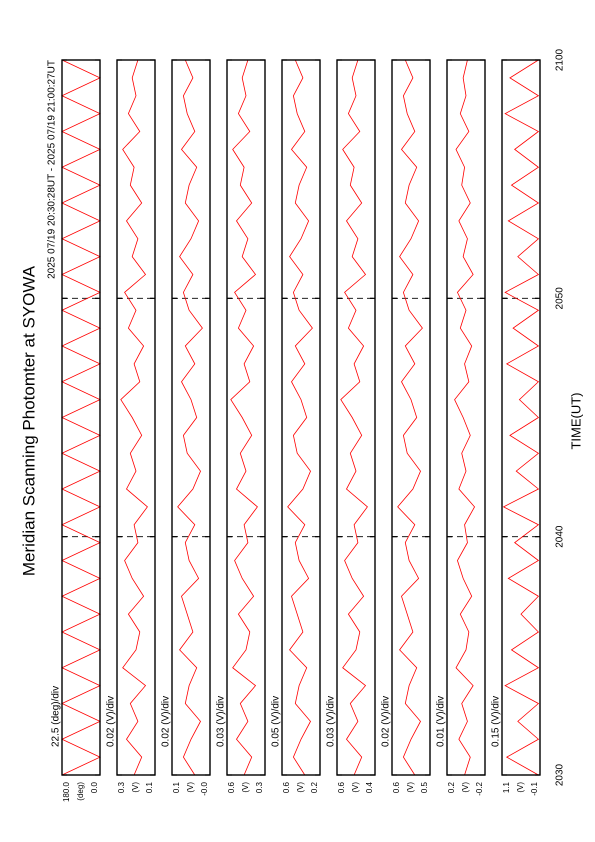 This screenshot has height=842, width=595. Describe the element at coordinates (424, 787) in the screenshot. I see `y-tick-label: 0.5` at that location.